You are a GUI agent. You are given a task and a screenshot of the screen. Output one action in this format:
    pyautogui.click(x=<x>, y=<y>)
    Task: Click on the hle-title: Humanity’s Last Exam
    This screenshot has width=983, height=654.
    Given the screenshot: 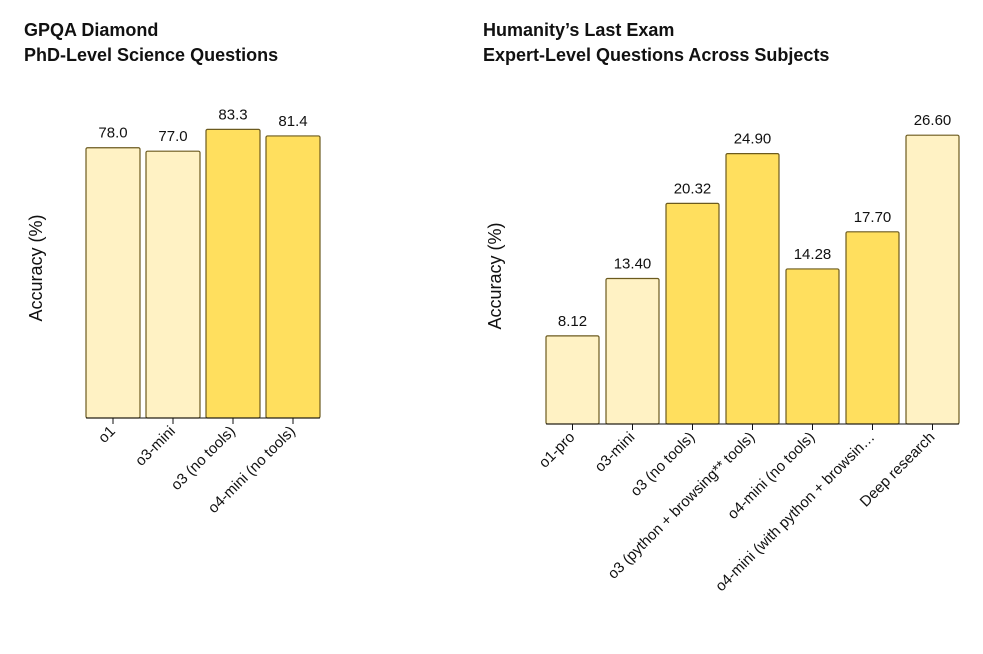 What is the action you would take?
    pyautogui.click(x=579, y=30)
    